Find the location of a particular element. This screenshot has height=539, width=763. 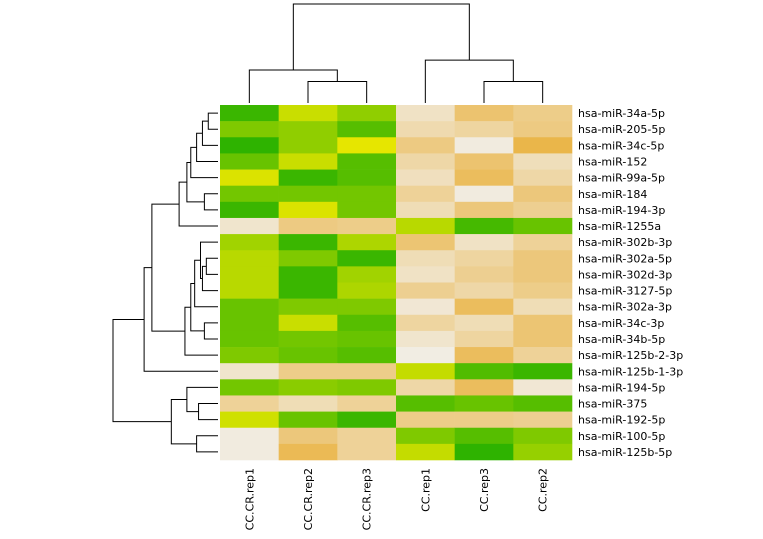

row-label: hsa-miR-34b-5p is located at coordinates (621, 339).